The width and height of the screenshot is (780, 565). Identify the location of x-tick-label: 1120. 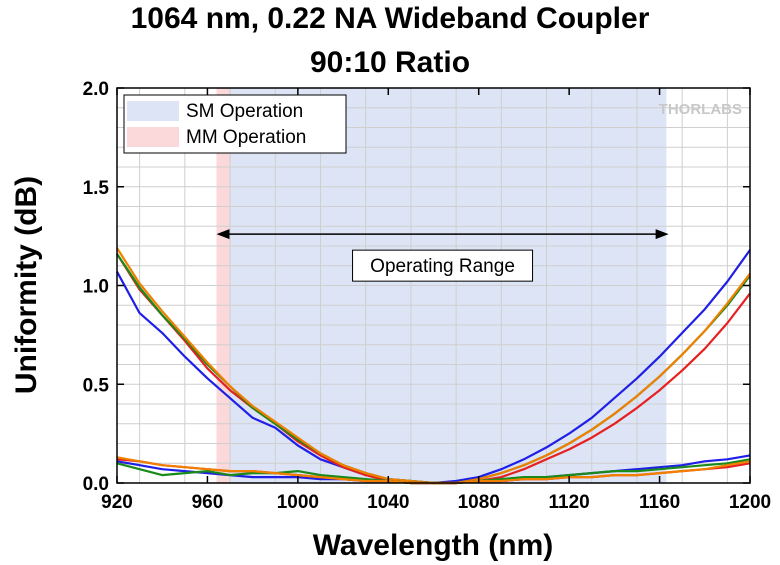
(569, 502).